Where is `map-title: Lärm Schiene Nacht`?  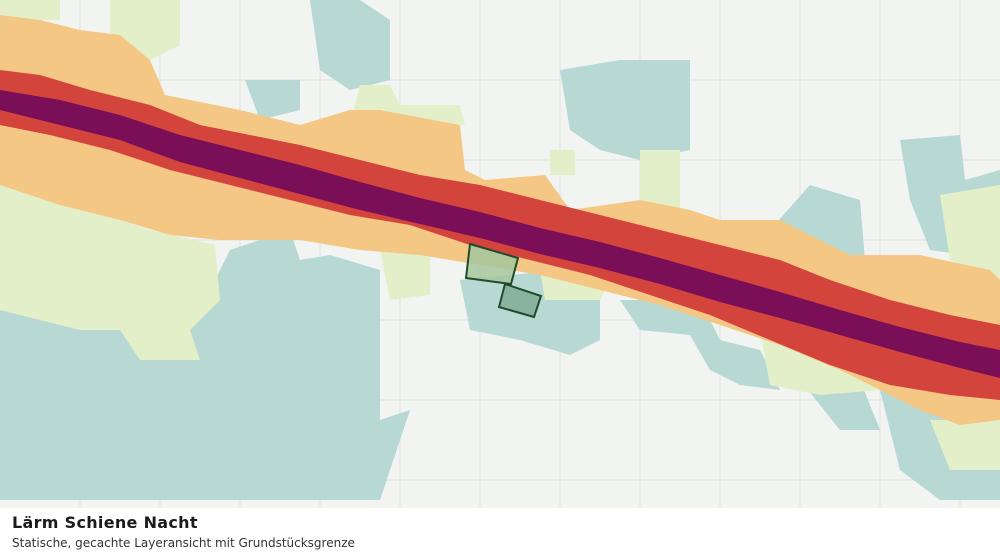 map-title: Lärm Schiene Nacht is located at coordinates (105, 522).